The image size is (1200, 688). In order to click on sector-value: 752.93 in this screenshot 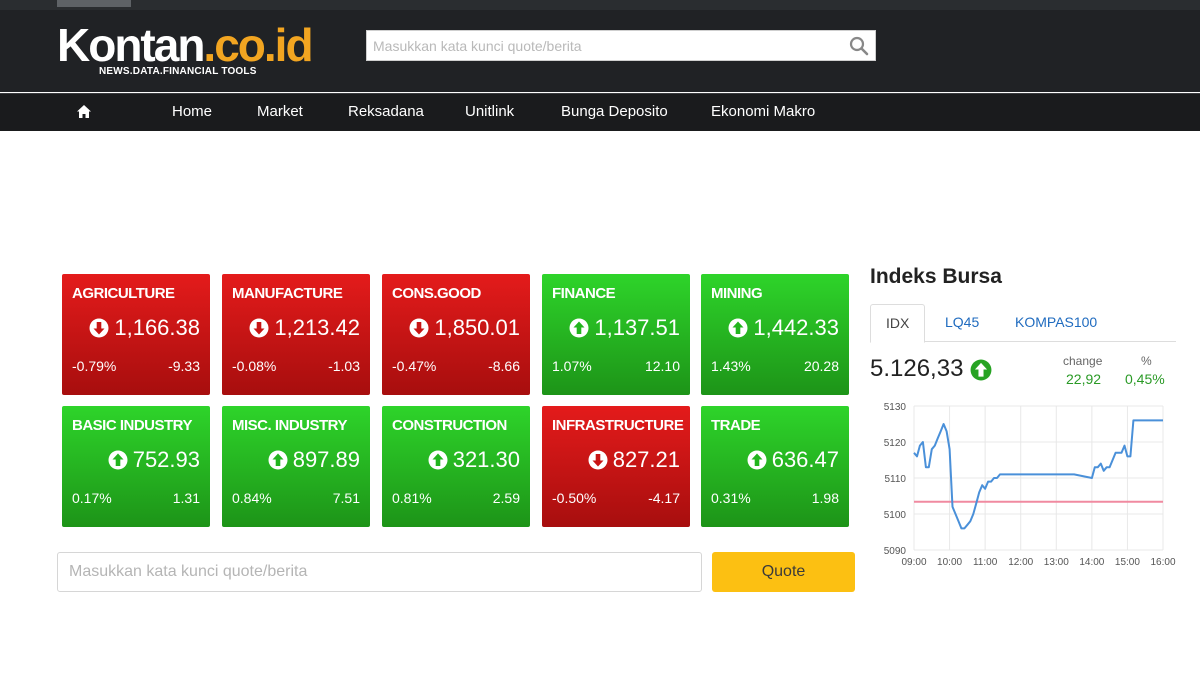, I will do `click(166, 459)`.